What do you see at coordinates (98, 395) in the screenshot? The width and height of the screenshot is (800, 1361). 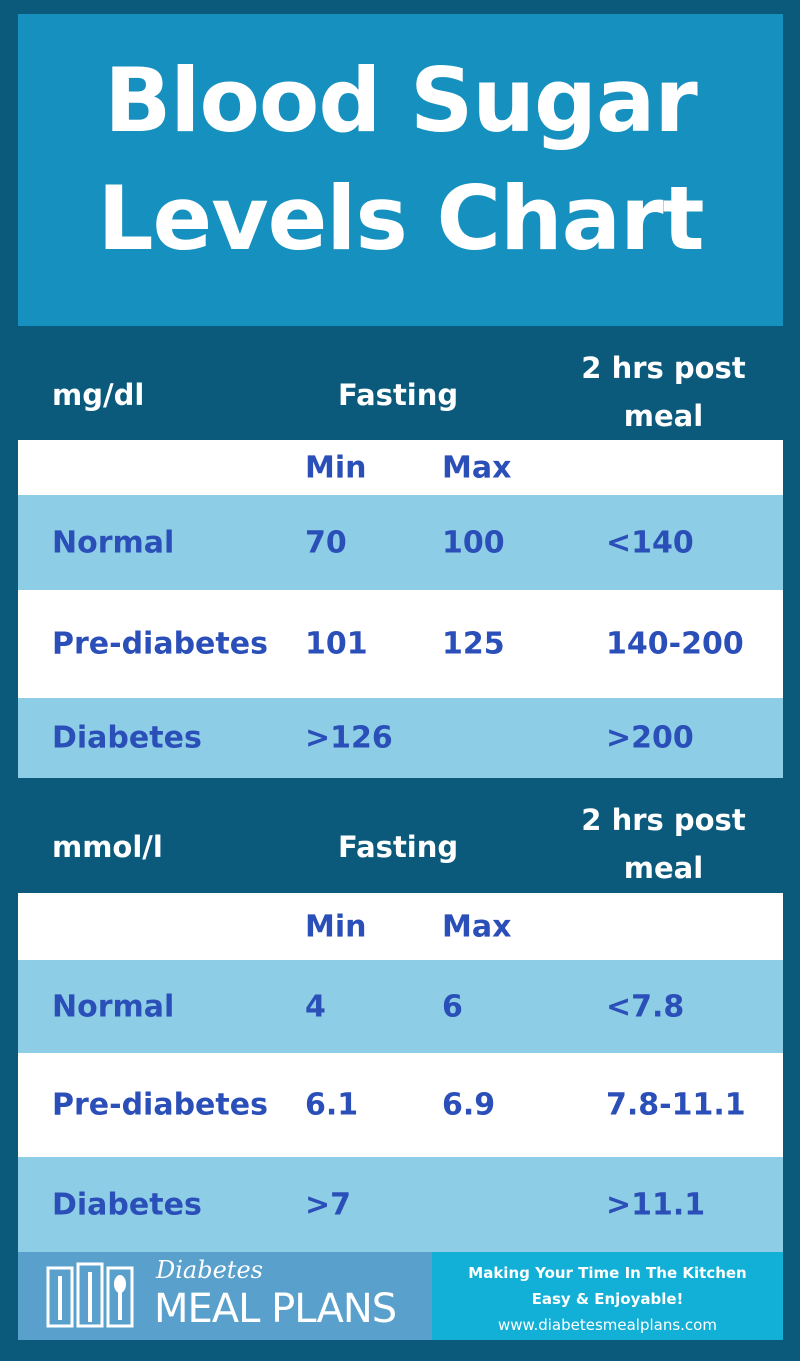 I see `unit-label: mg/dl` at bounding box center [98, 395].